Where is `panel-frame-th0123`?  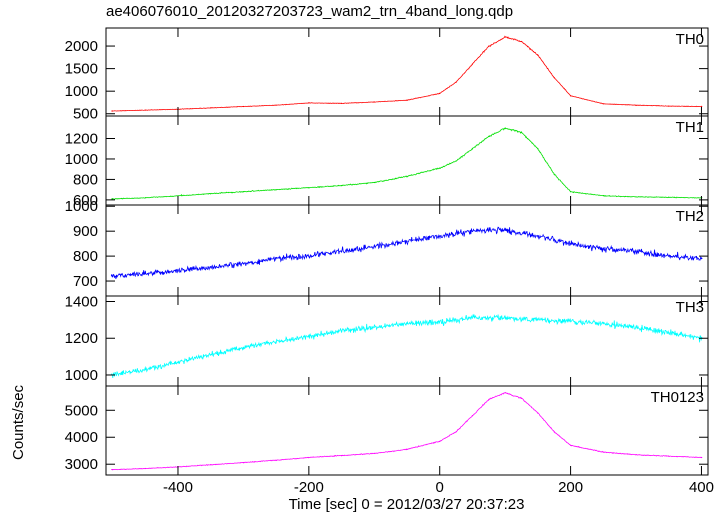
panel-frame-th0123 is located at coordinates (407, 430).